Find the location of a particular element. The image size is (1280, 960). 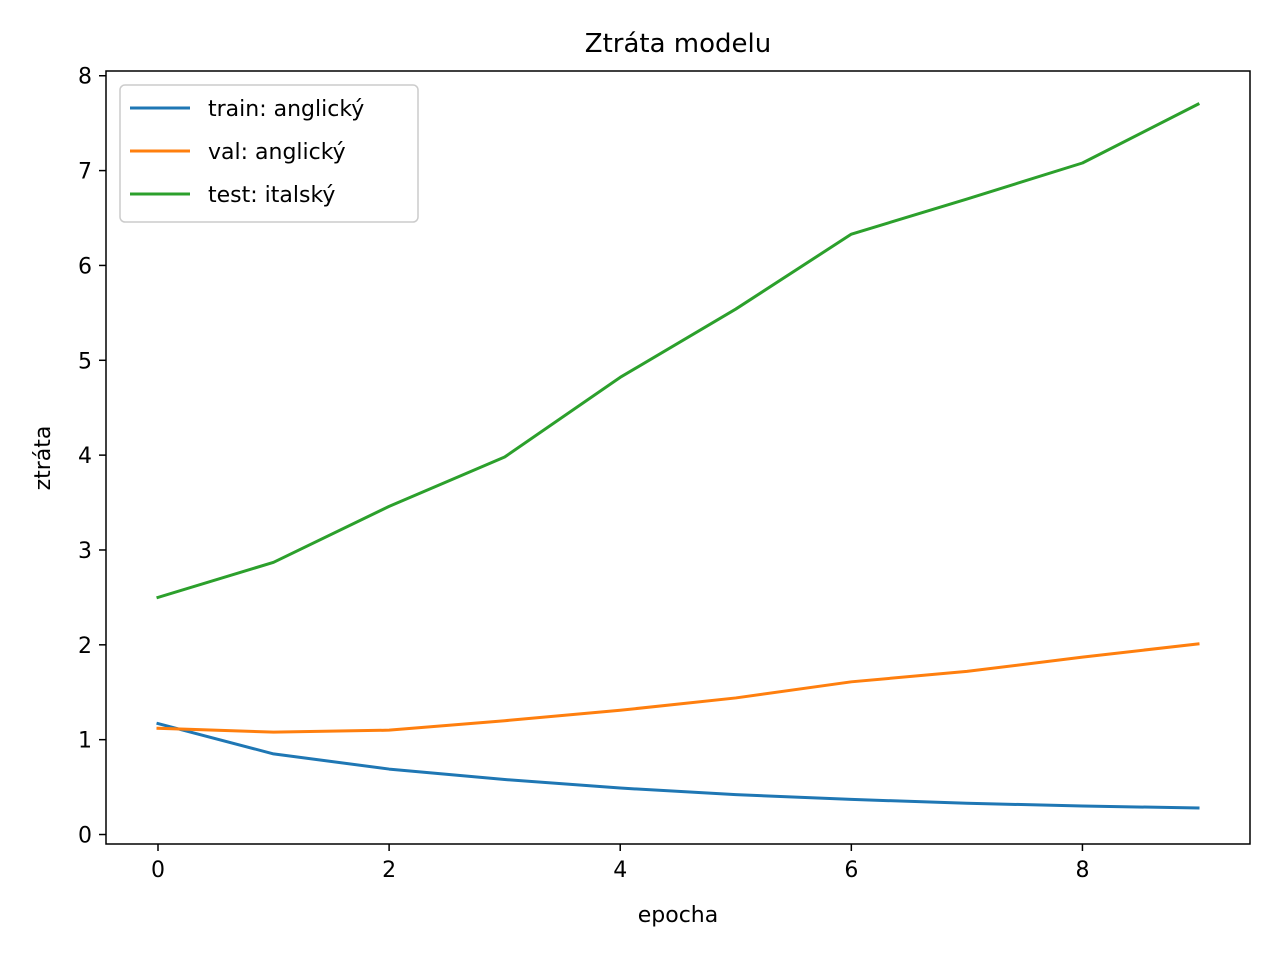

x-tick-label: 8 is located at coordinates (1082, 870).